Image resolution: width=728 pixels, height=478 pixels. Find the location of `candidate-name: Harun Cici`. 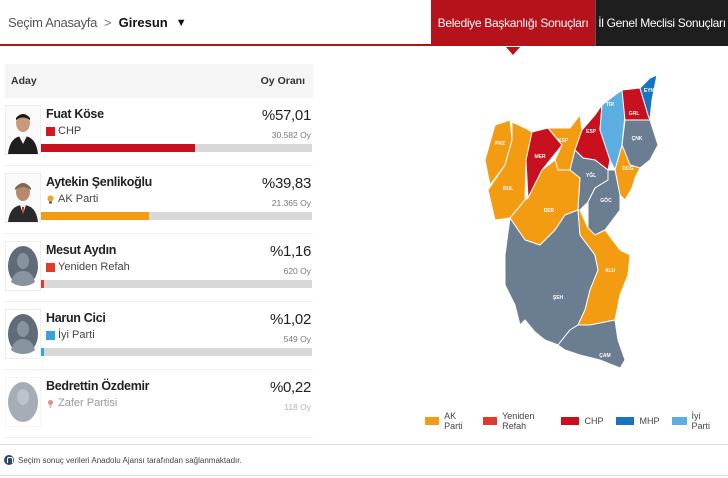

candidate-name: Harun Cici is located at coordinates (76, 318).